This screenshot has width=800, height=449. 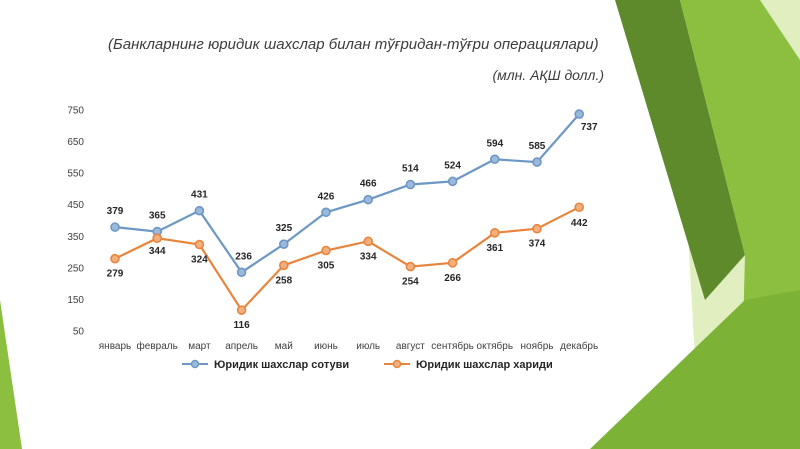 I want to click on legend-entry-2: Юридик шахслар хариди, so click(x=484, y=365).